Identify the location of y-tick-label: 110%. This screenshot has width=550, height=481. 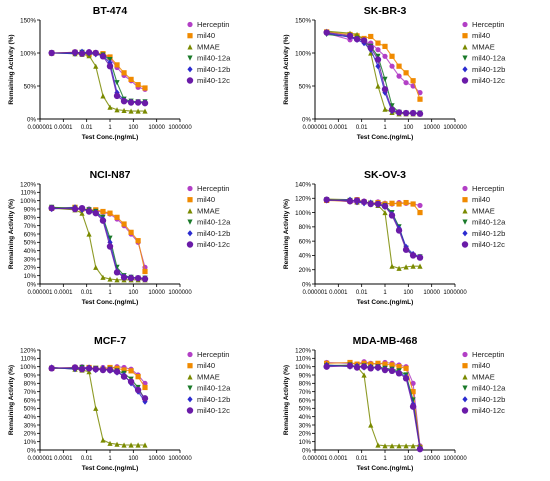
(304, 359).